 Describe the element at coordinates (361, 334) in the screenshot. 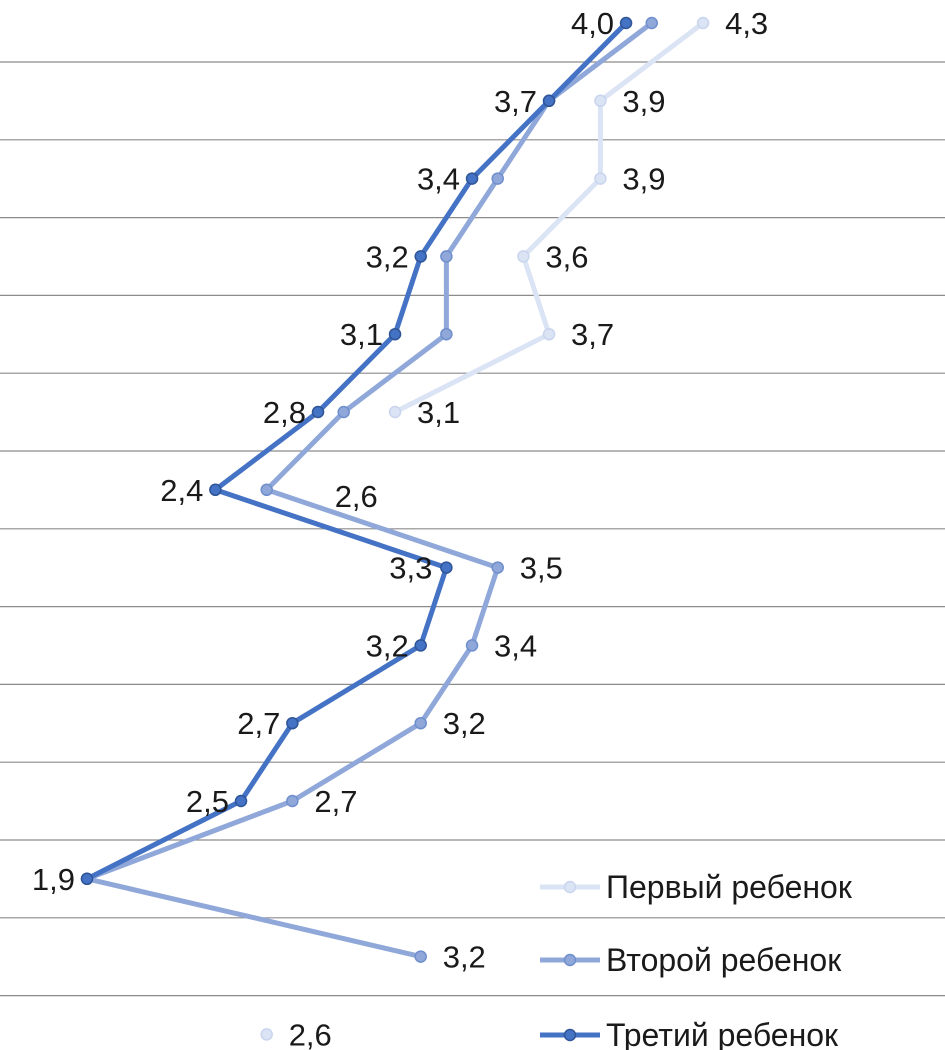

I see `series-3-label-5: 3,1` at that location.